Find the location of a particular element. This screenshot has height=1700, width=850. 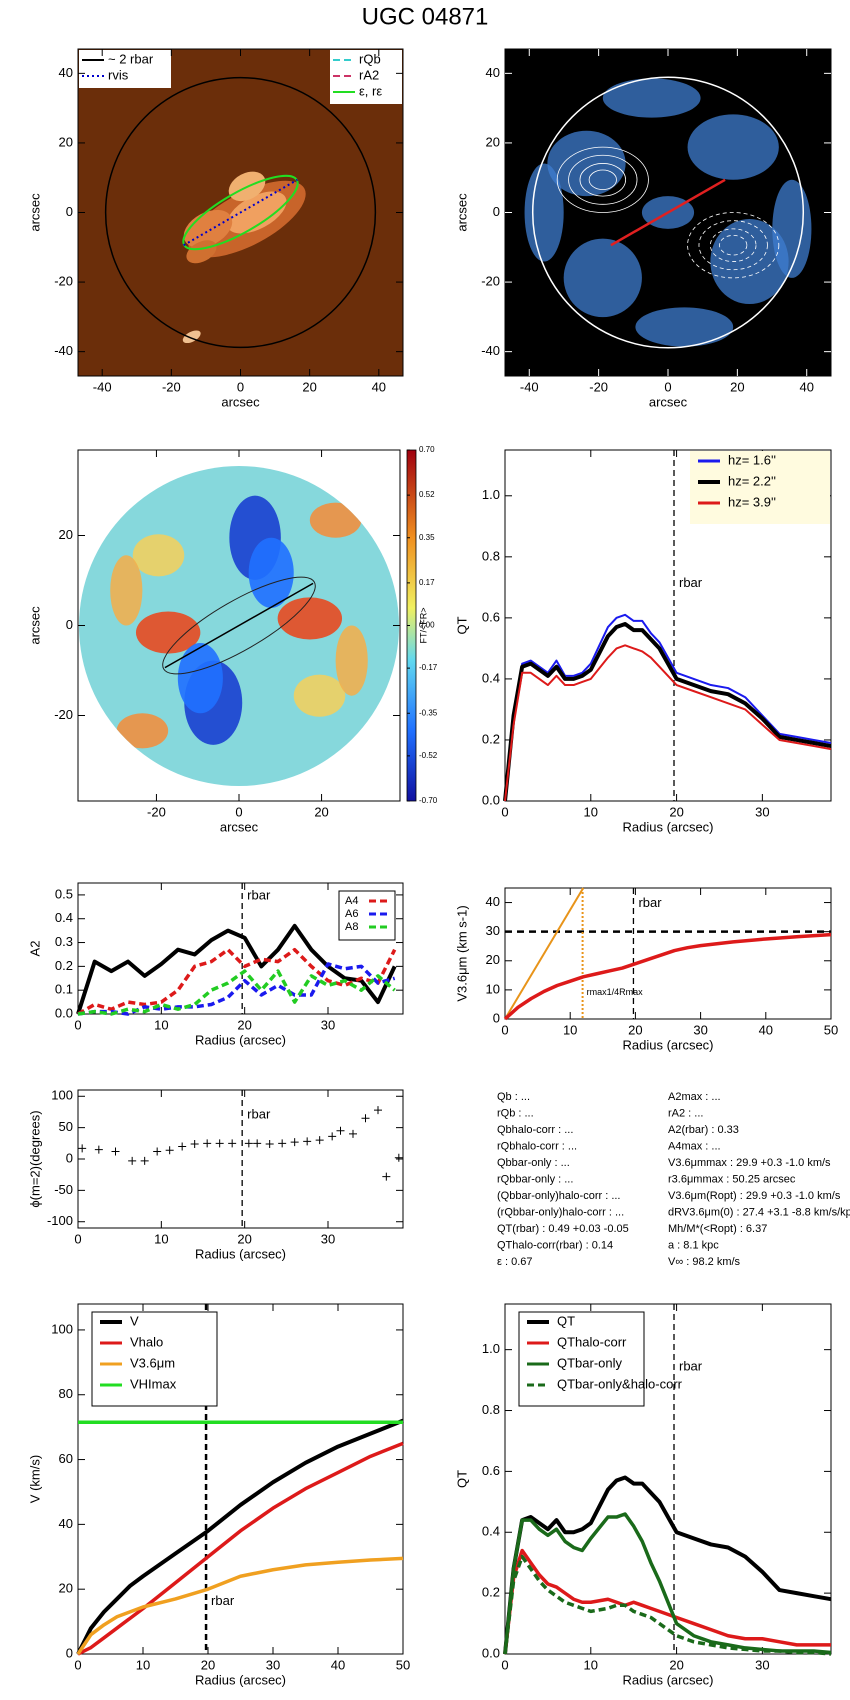

heatmap-region is located at coordinates (200, 678).